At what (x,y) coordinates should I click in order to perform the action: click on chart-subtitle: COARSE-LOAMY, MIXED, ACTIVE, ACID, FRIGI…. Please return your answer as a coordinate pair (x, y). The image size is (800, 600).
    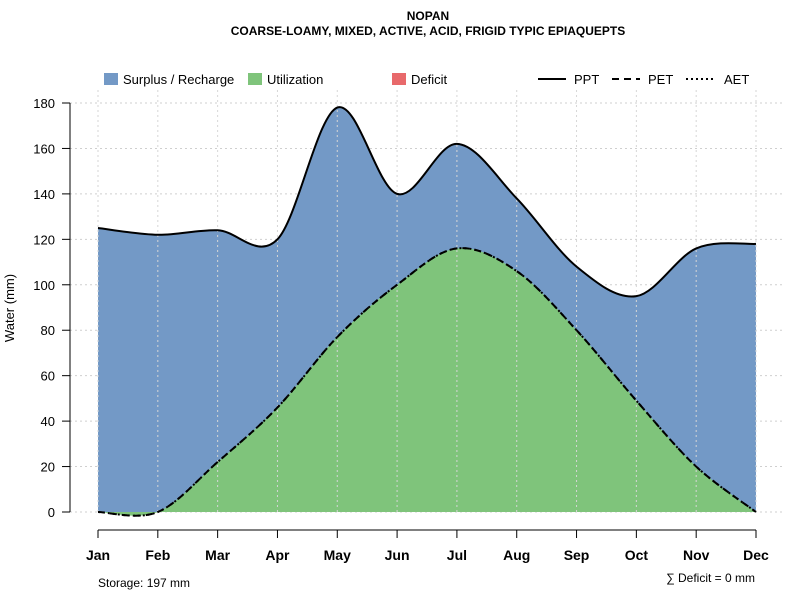
    Looking at the image, I should click on (428, 31).